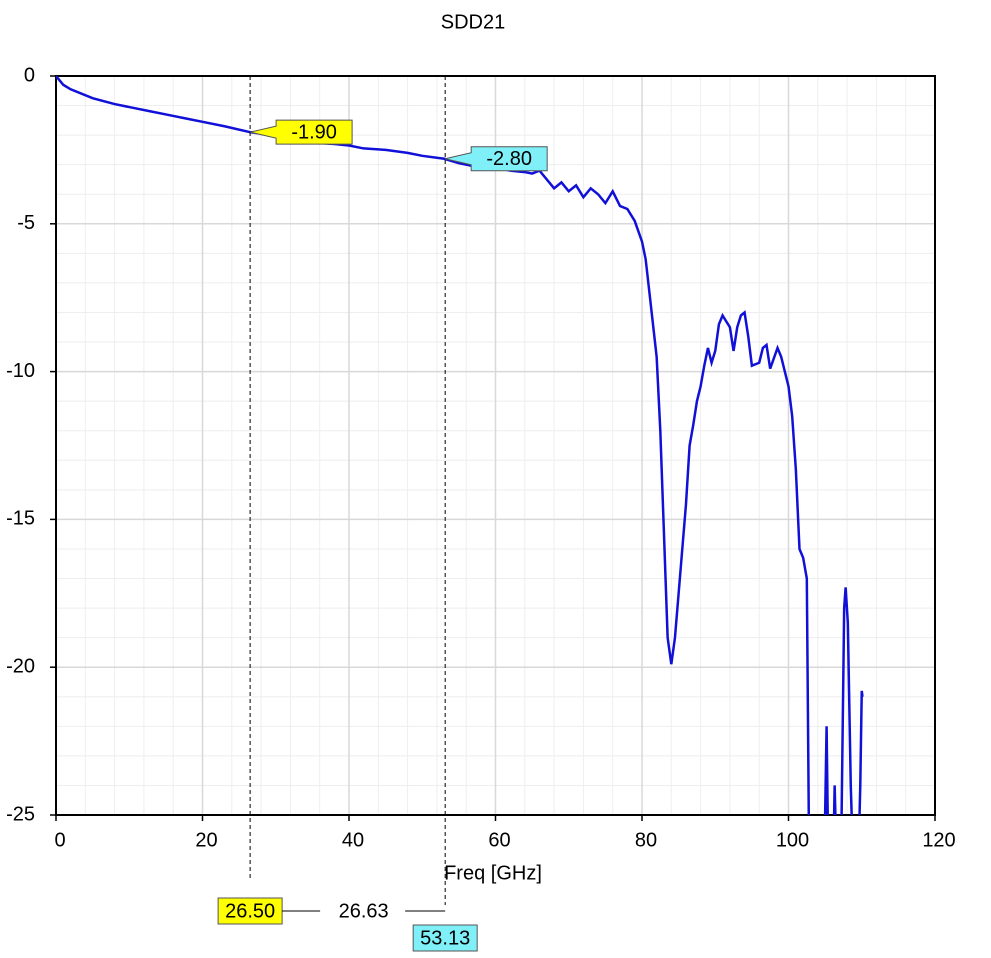 The height and width of the screenshot is (958, 991). I want to click on x-tick-label: 120, so click(938, 840).